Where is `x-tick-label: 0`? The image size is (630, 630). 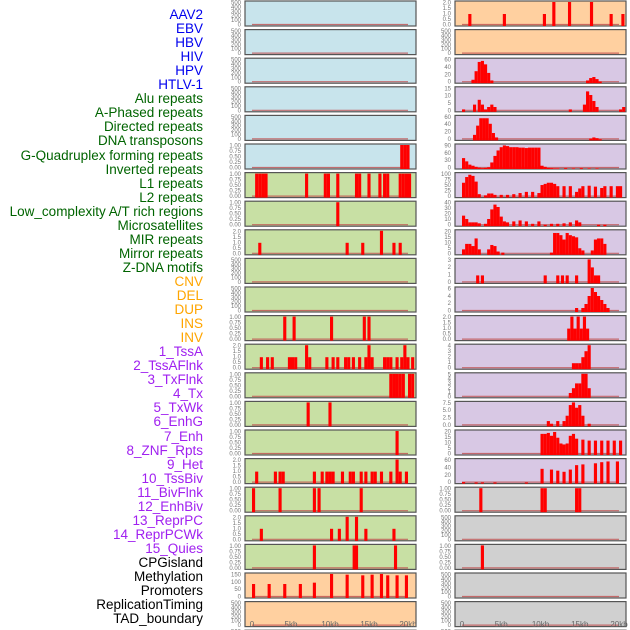
x-tick-label: 0 is located at coordinates (252, 624).